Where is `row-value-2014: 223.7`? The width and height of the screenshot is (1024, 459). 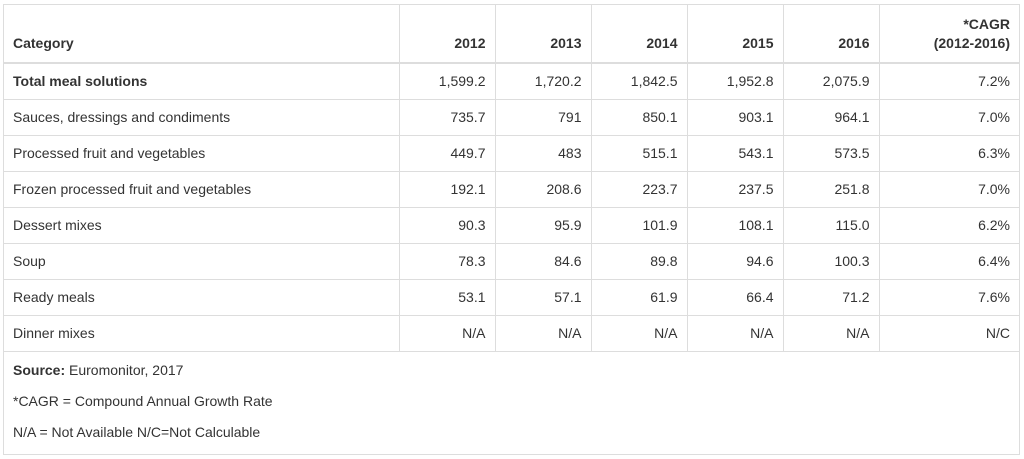 row-value-2014: 223.7 is located at coordinates (639, 189).